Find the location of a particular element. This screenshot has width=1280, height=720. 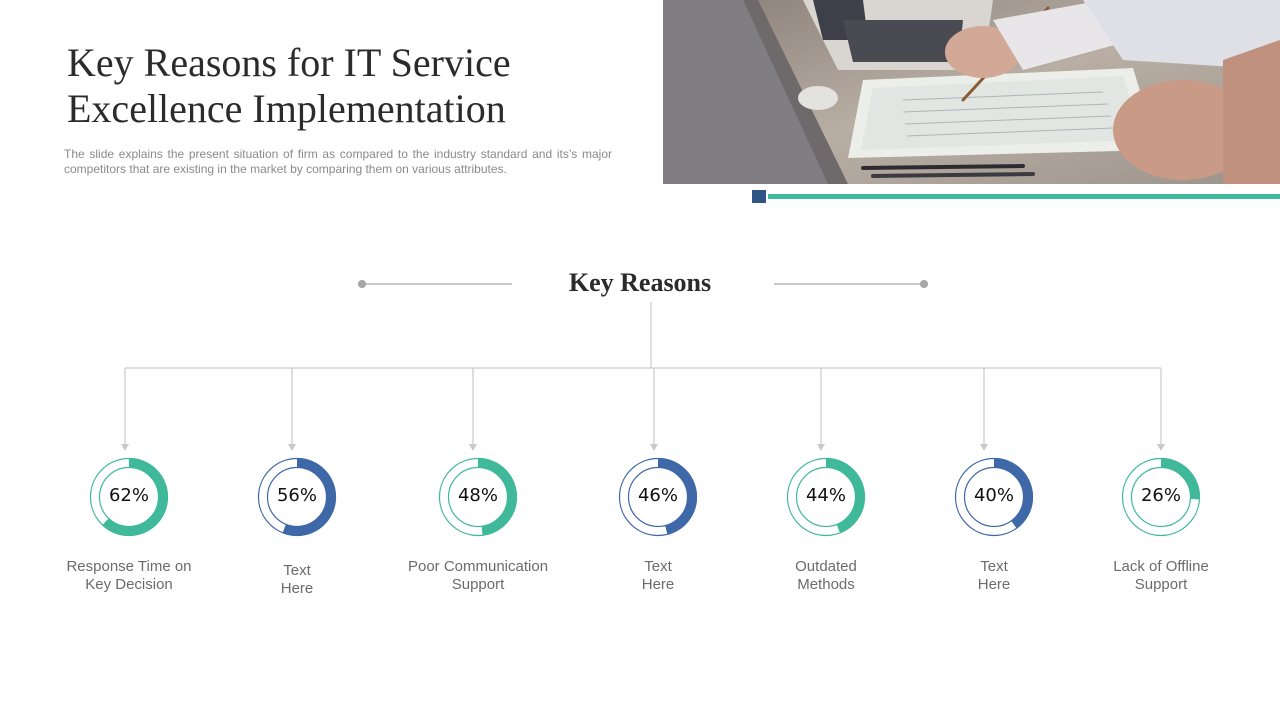

reason-label-line: Lack of Offline is located at coordinates (1161, 566).